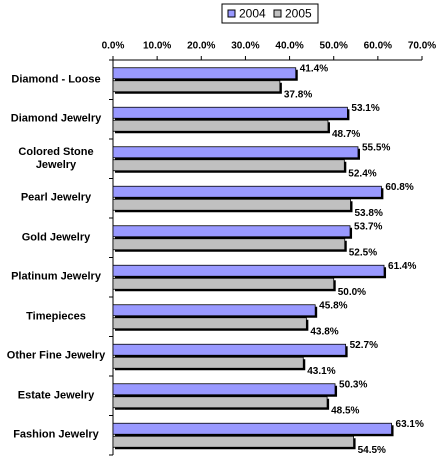 The width and height of the screenshot is (437, 459). Describe the element at coordinates (324, 331) in the screenshot. I see `value-label: 43.8%` at that location.